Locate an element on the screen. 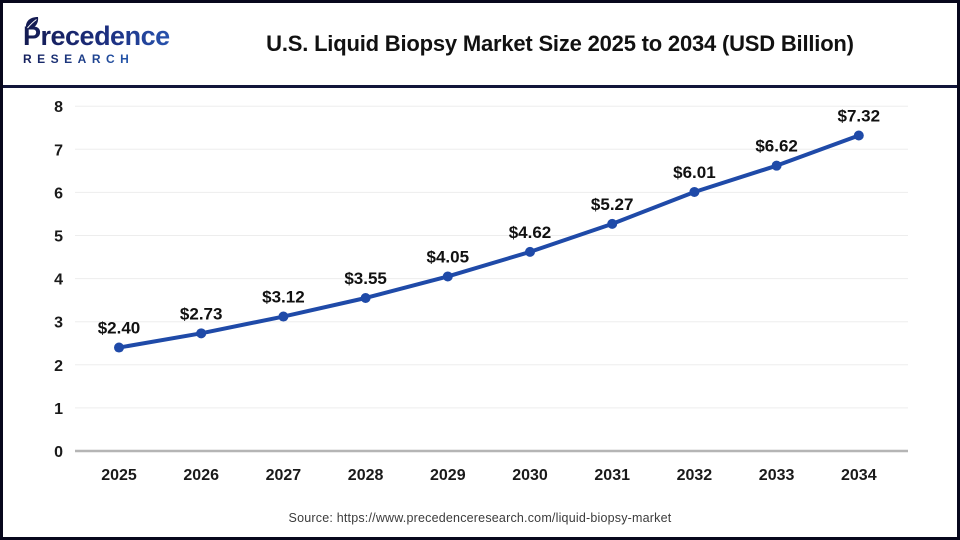 The height and width of the screenshot is (540, 960). leaf-icon is located at coordinates (32, 23).